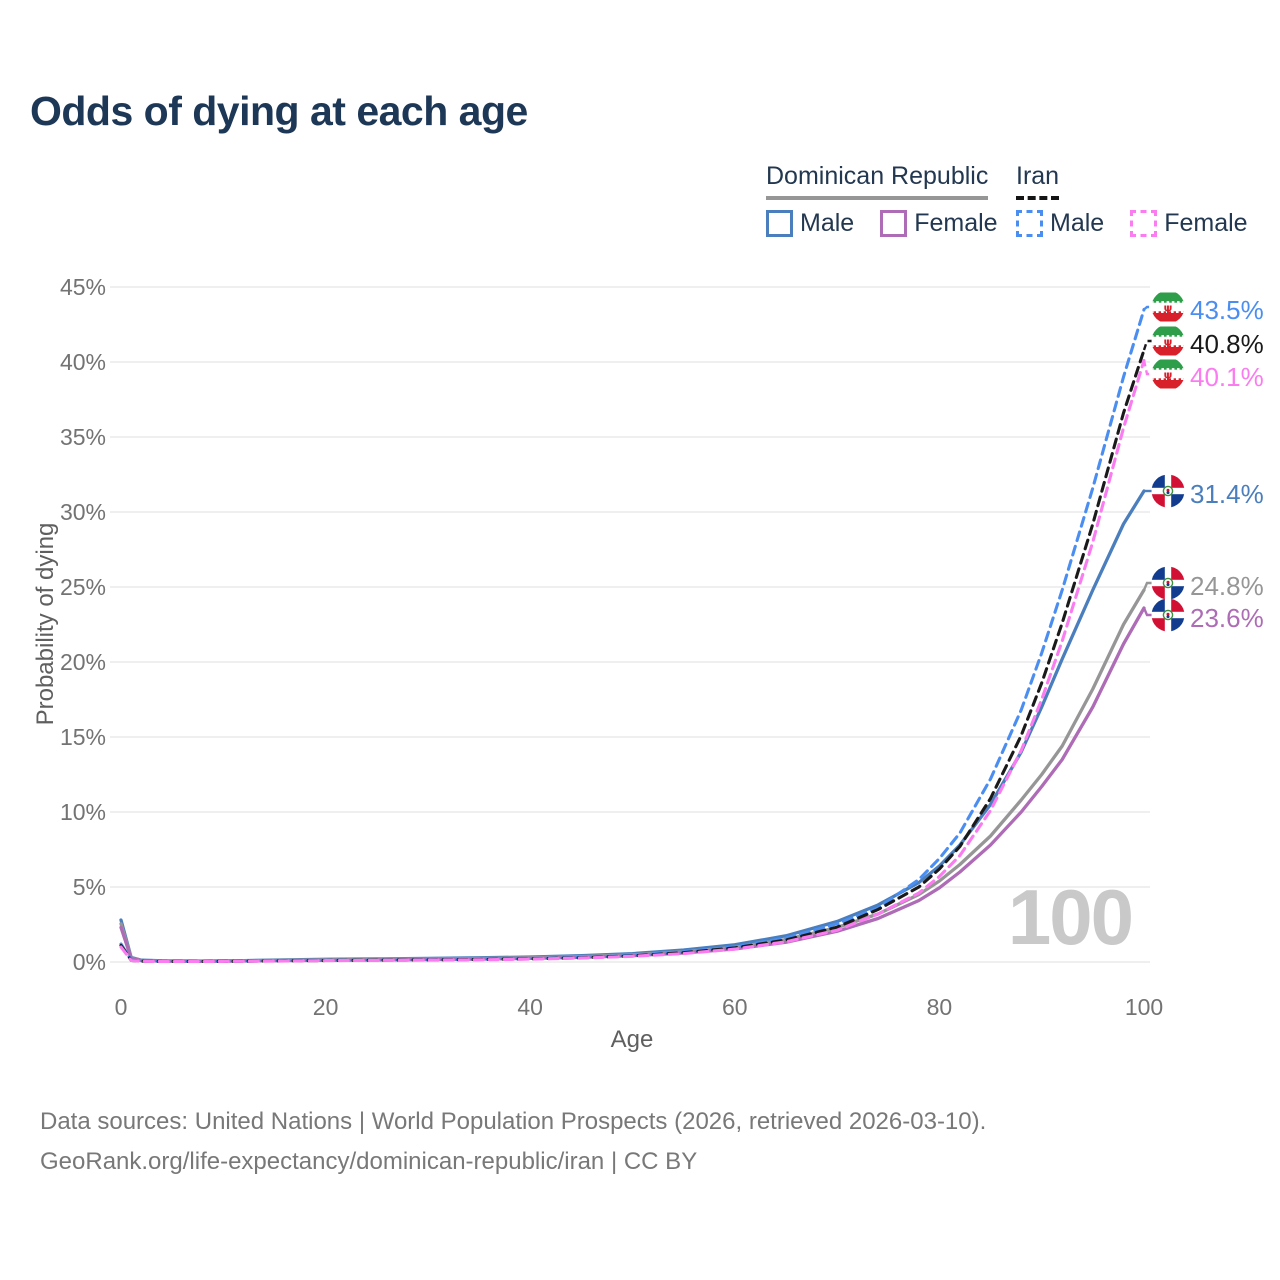 Image resolution: width=1280 pixels, height=1280 pixels. Describe the element at coordinates (1029, 223) in the screenshot. I see `legend-swatch-iran-male` at that location.